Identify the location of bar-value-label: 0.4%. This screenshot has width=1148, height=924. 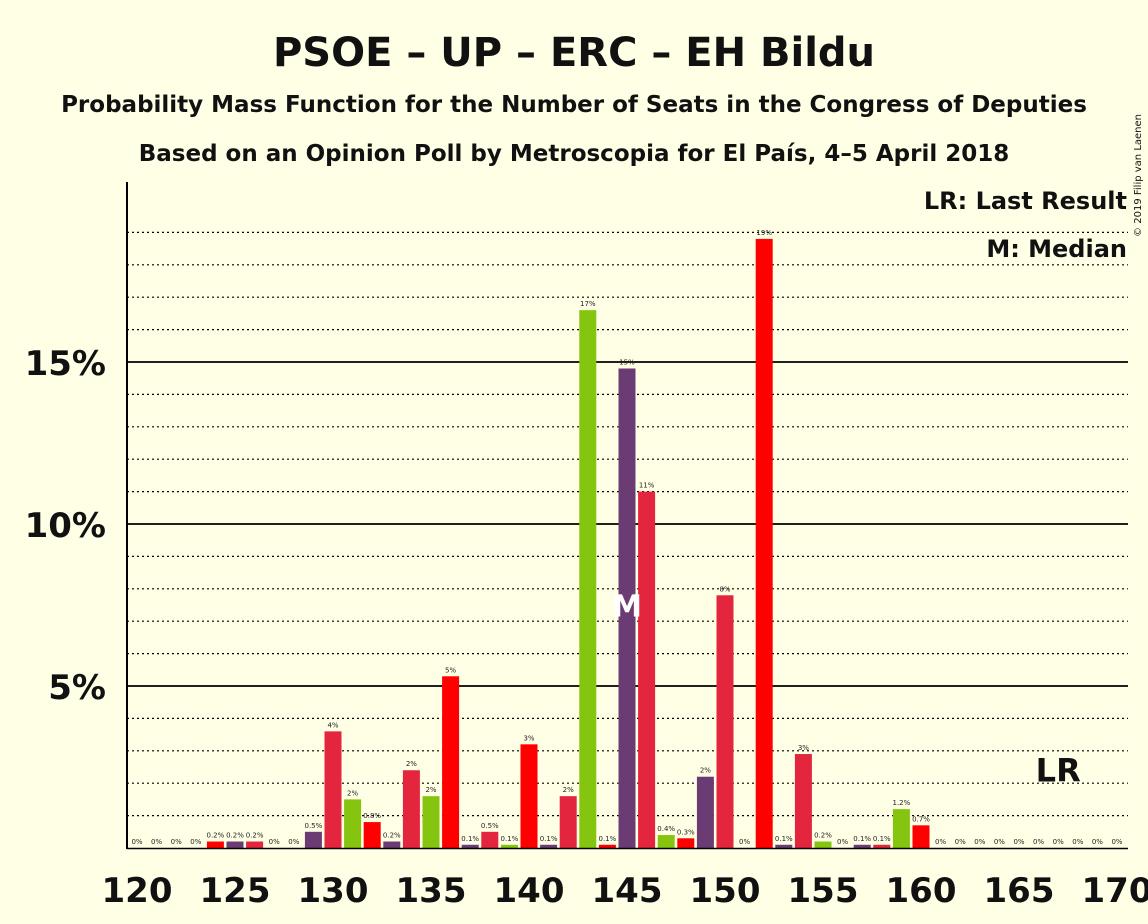
(666, 829).